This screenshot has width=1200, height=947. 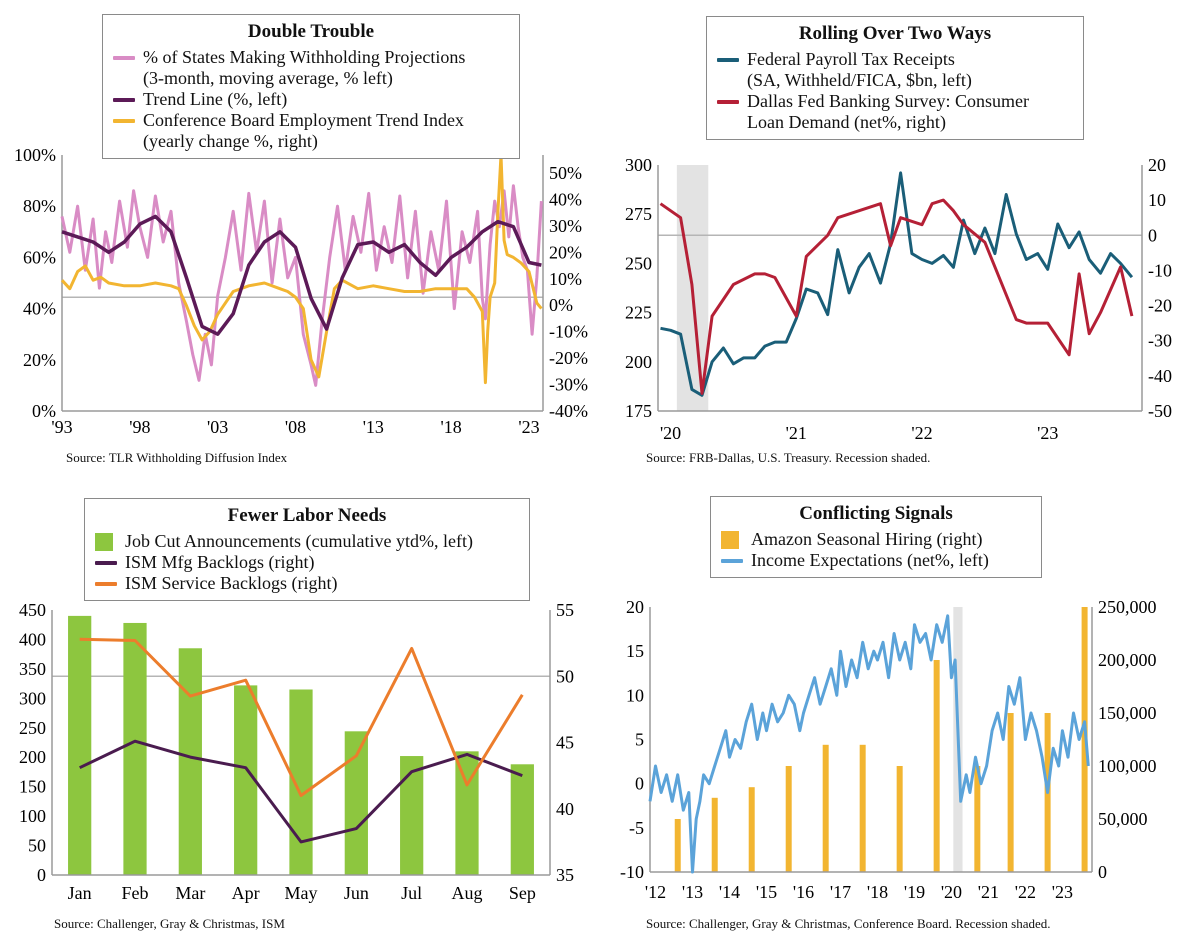 What do you see at coordinates (39, 206) in the screenshot?
I see `y-tick-left: 80%` at bounding box center [39, 206].